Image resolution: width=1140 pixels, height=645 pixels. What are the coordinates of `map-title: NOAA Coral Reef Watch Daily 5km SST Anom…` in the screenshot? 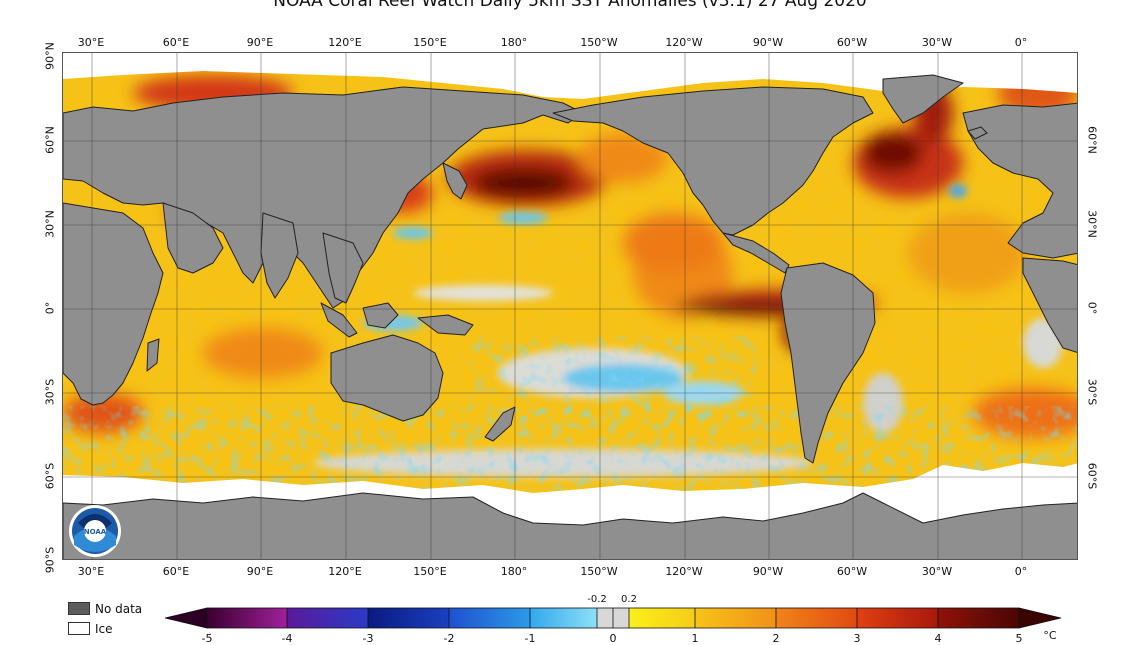 It's located at (570, 5).